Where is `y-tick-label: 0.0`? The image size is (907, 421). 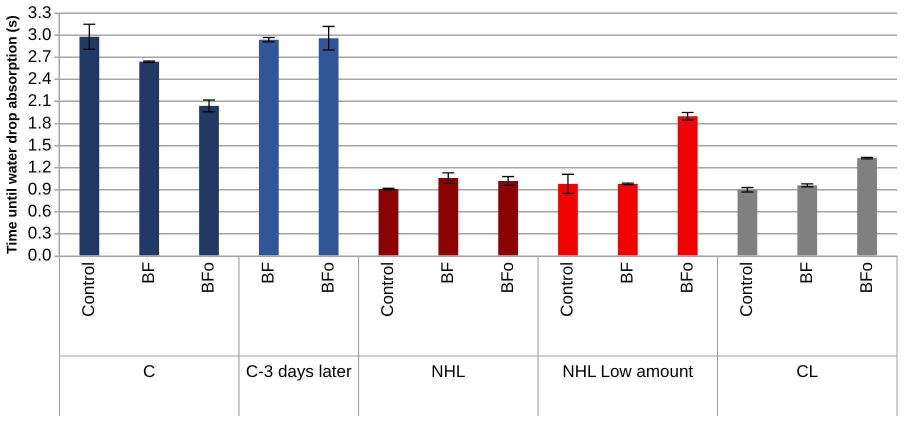 y-tick-label: 0.0 is located at coordinates (40, 255).